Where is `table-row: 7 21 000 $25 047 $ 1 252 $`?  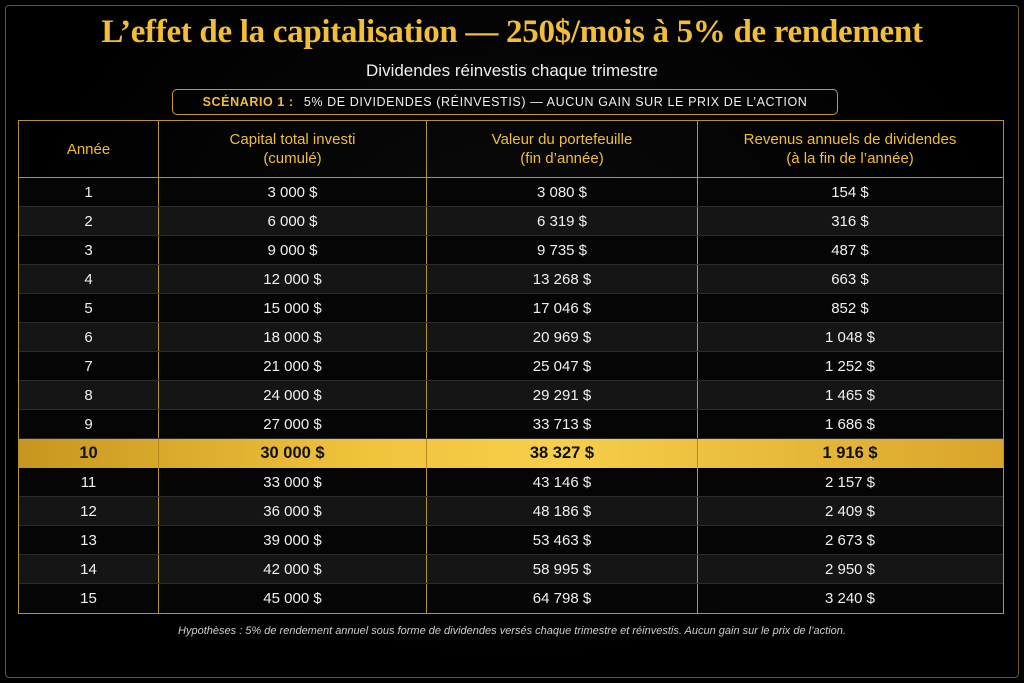
table-row: 7 21 000 $25 047 $ 1 252 $ is located at coordinates (511, 366).